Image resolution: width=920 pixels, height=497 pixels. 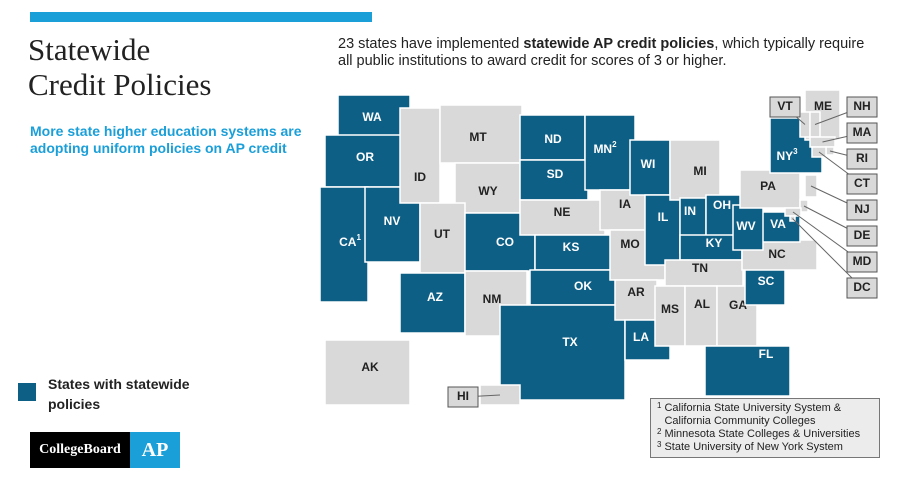 I want to click on state-label: VA, so click(x=778, y=224).